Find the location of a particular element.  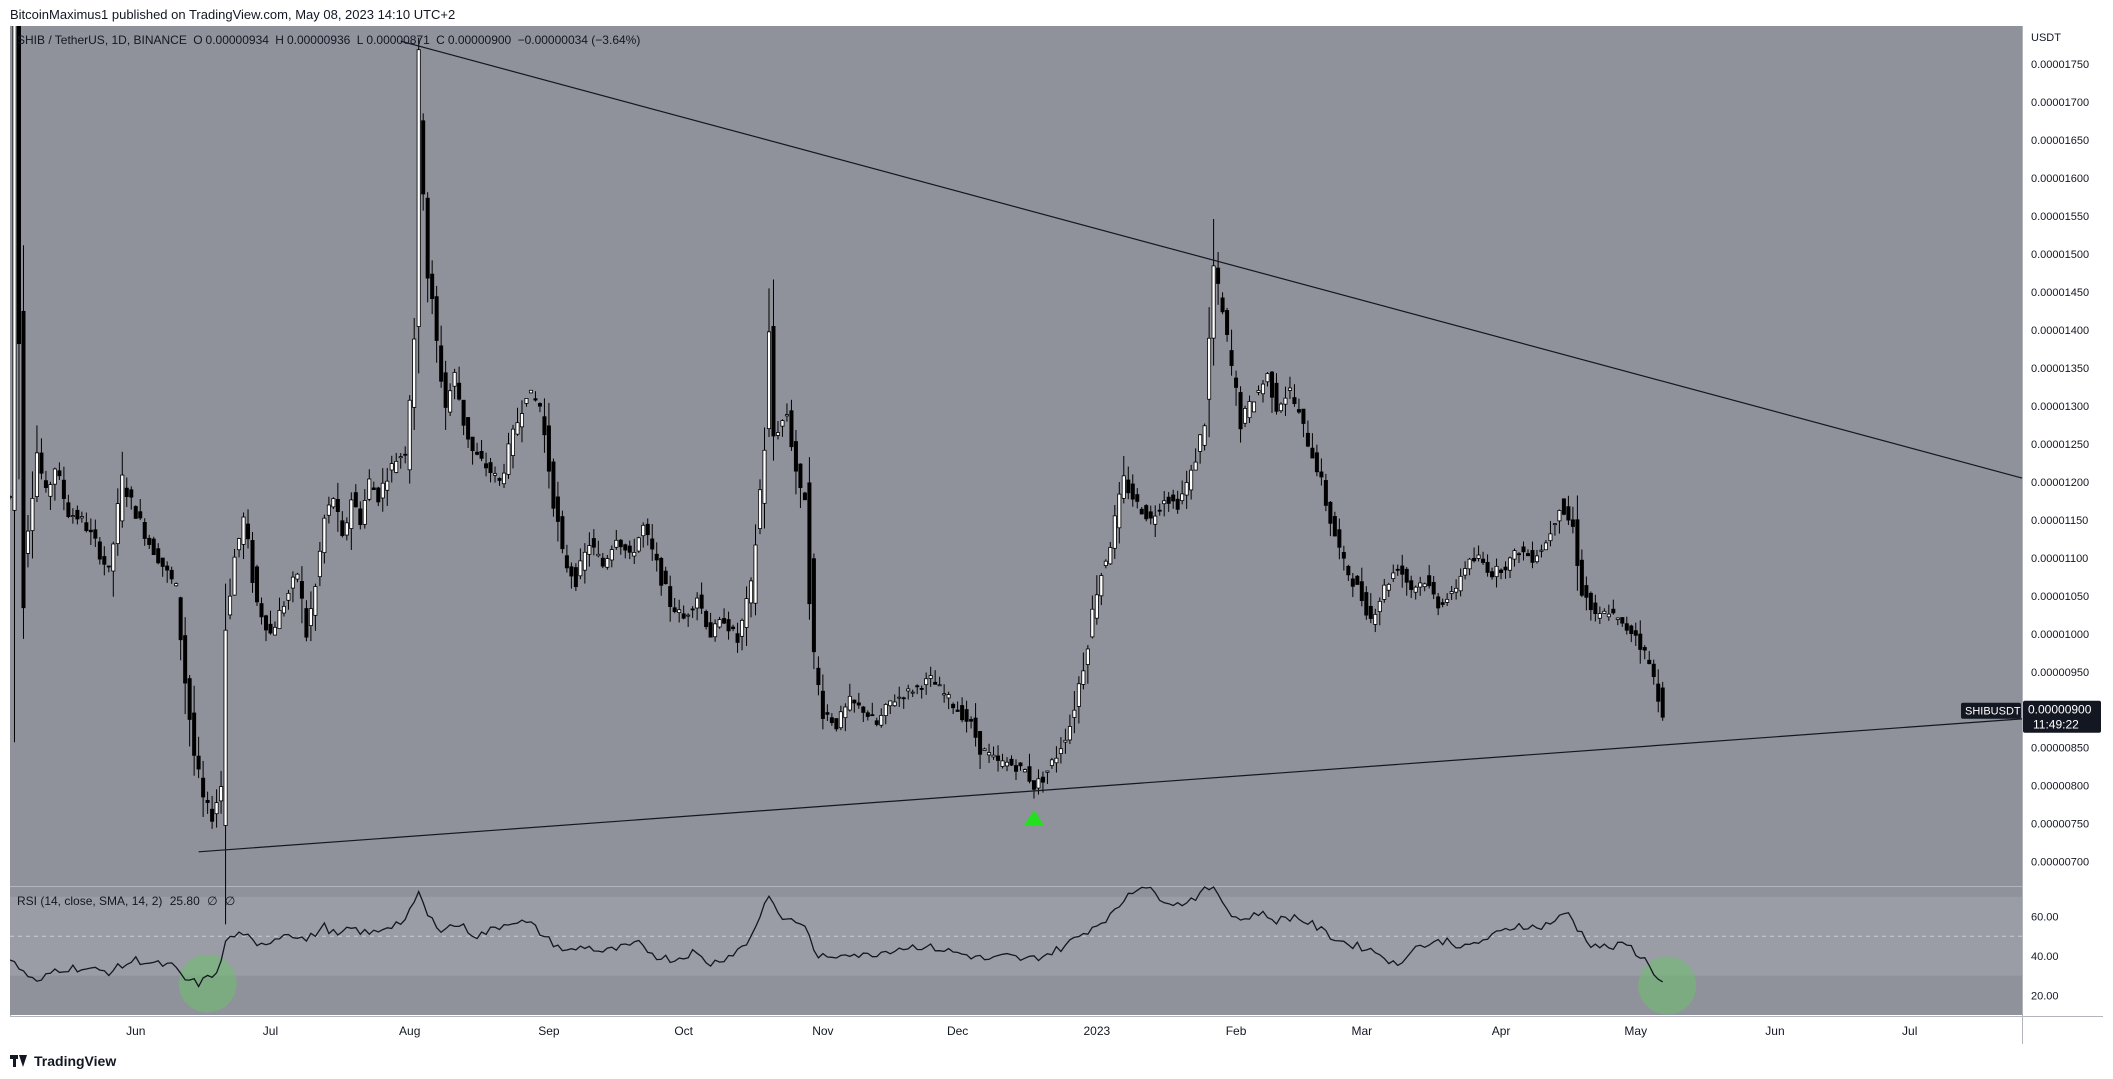

rsi-legend: RSI (14, close, SMA, 14, 2) 25.80 ∅ ∅ is located at coordinates (128, 901).